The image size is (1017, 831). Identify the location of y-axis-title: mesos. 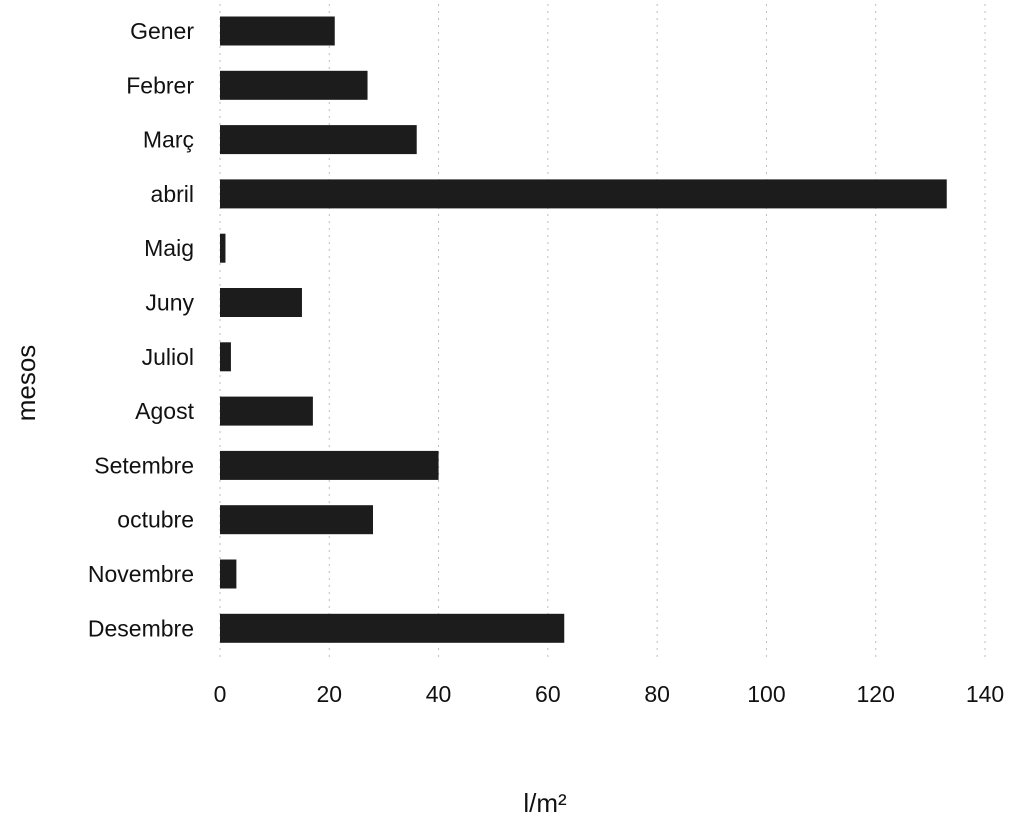
(26, 383).